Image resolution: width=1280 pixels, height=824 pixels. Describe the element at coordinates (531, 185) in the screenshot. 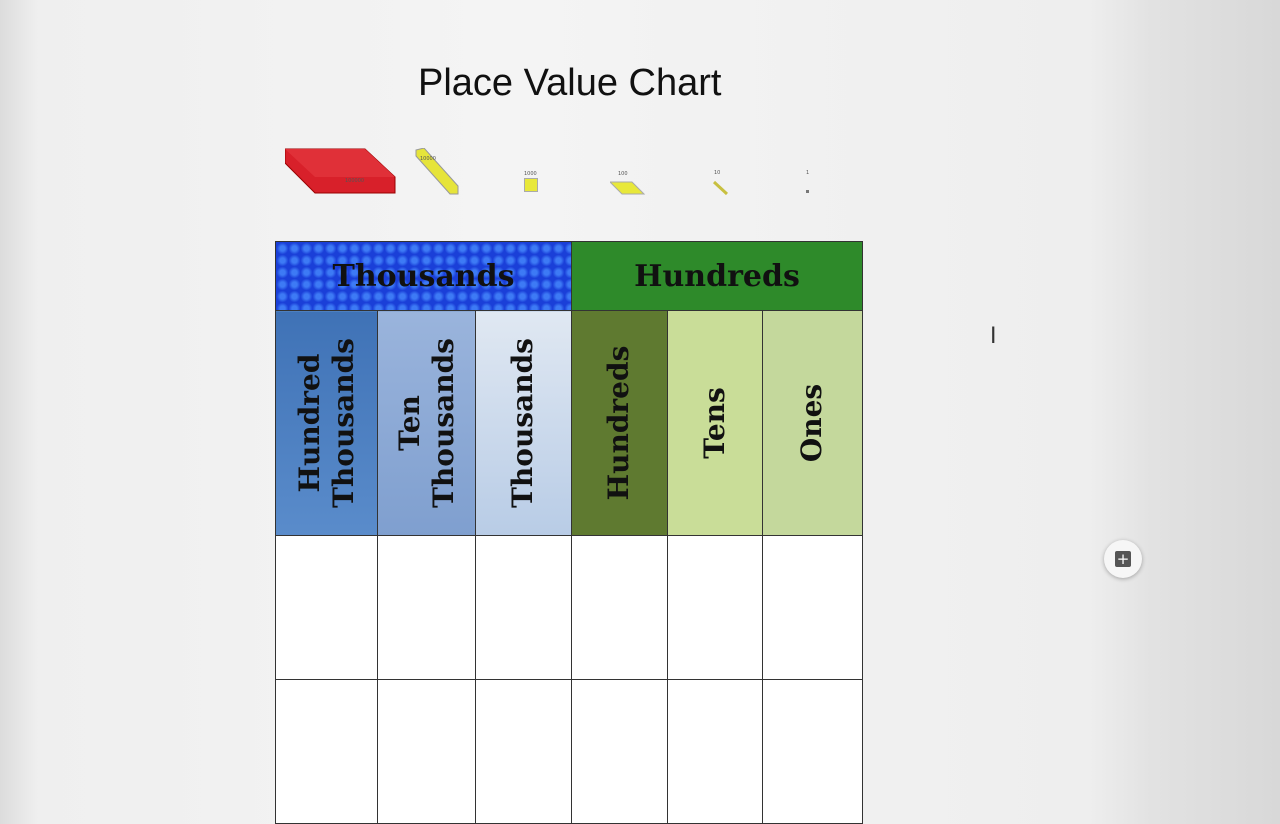

I see `thousand-cube-icon` at that location.